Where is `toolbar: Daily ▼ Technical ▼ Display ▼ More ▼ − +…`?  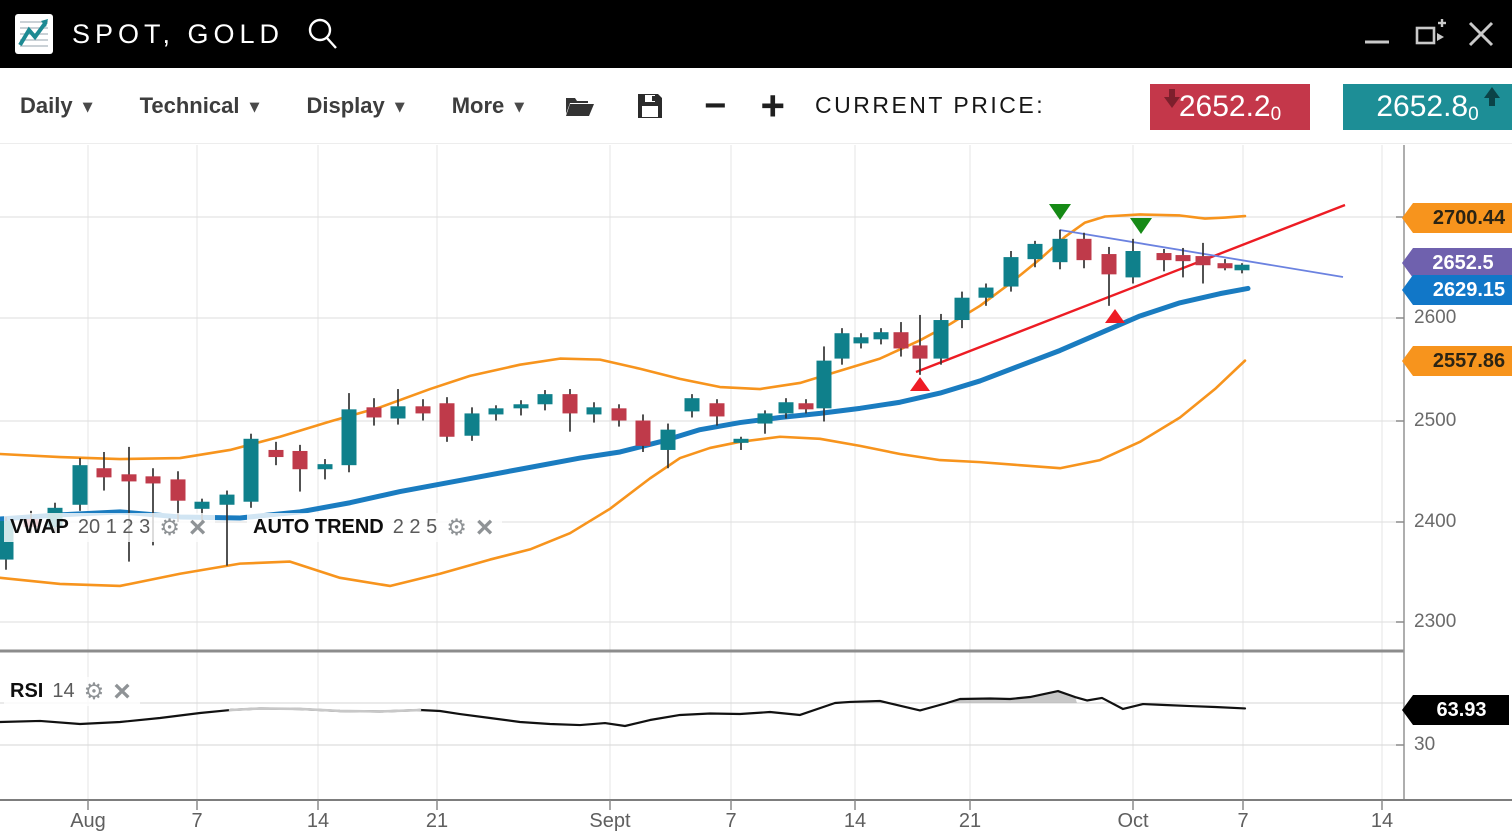 toolbar: Daily ▼ Technical ▼ Display ▼ More ▼ − +… is located at coordinates (756, 106).